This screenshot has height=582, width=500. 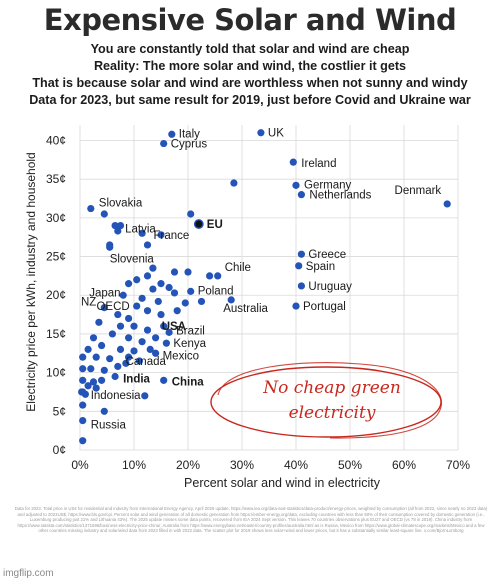 I want to click on data-point-canada, so click(x=129, y=357).